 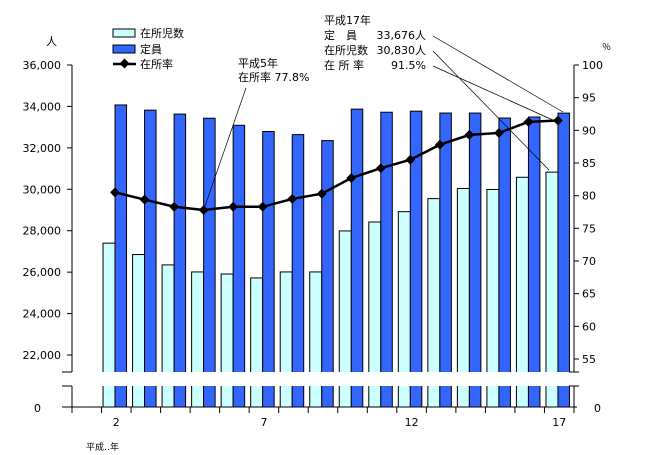 What do you see at coordinates (340, 35) in the screenshot?
I see `annotation-h17-capacity-label: 定 員` at bounding box center [340, 35].